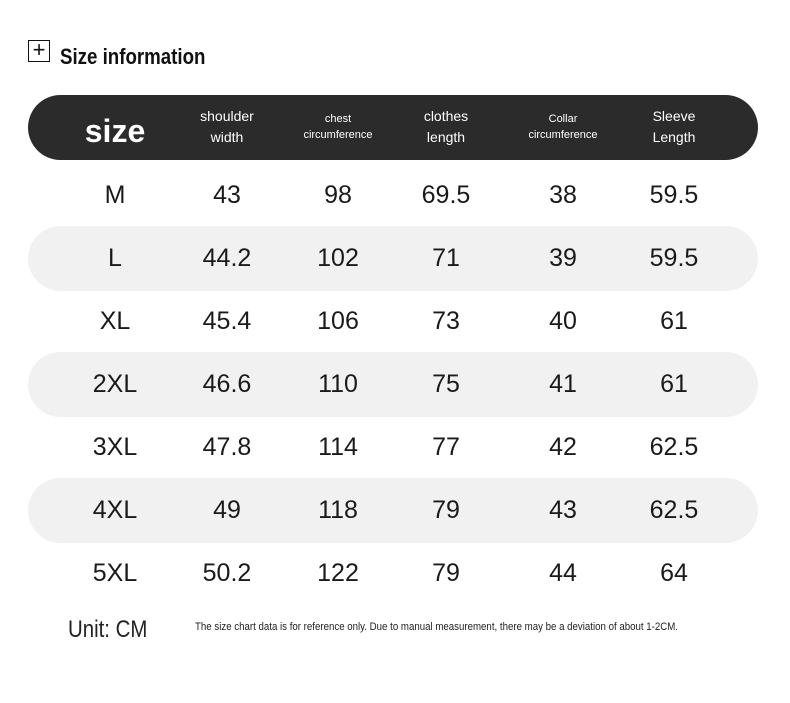  I want to click on unit: Unit: CM, so click(108, 629).